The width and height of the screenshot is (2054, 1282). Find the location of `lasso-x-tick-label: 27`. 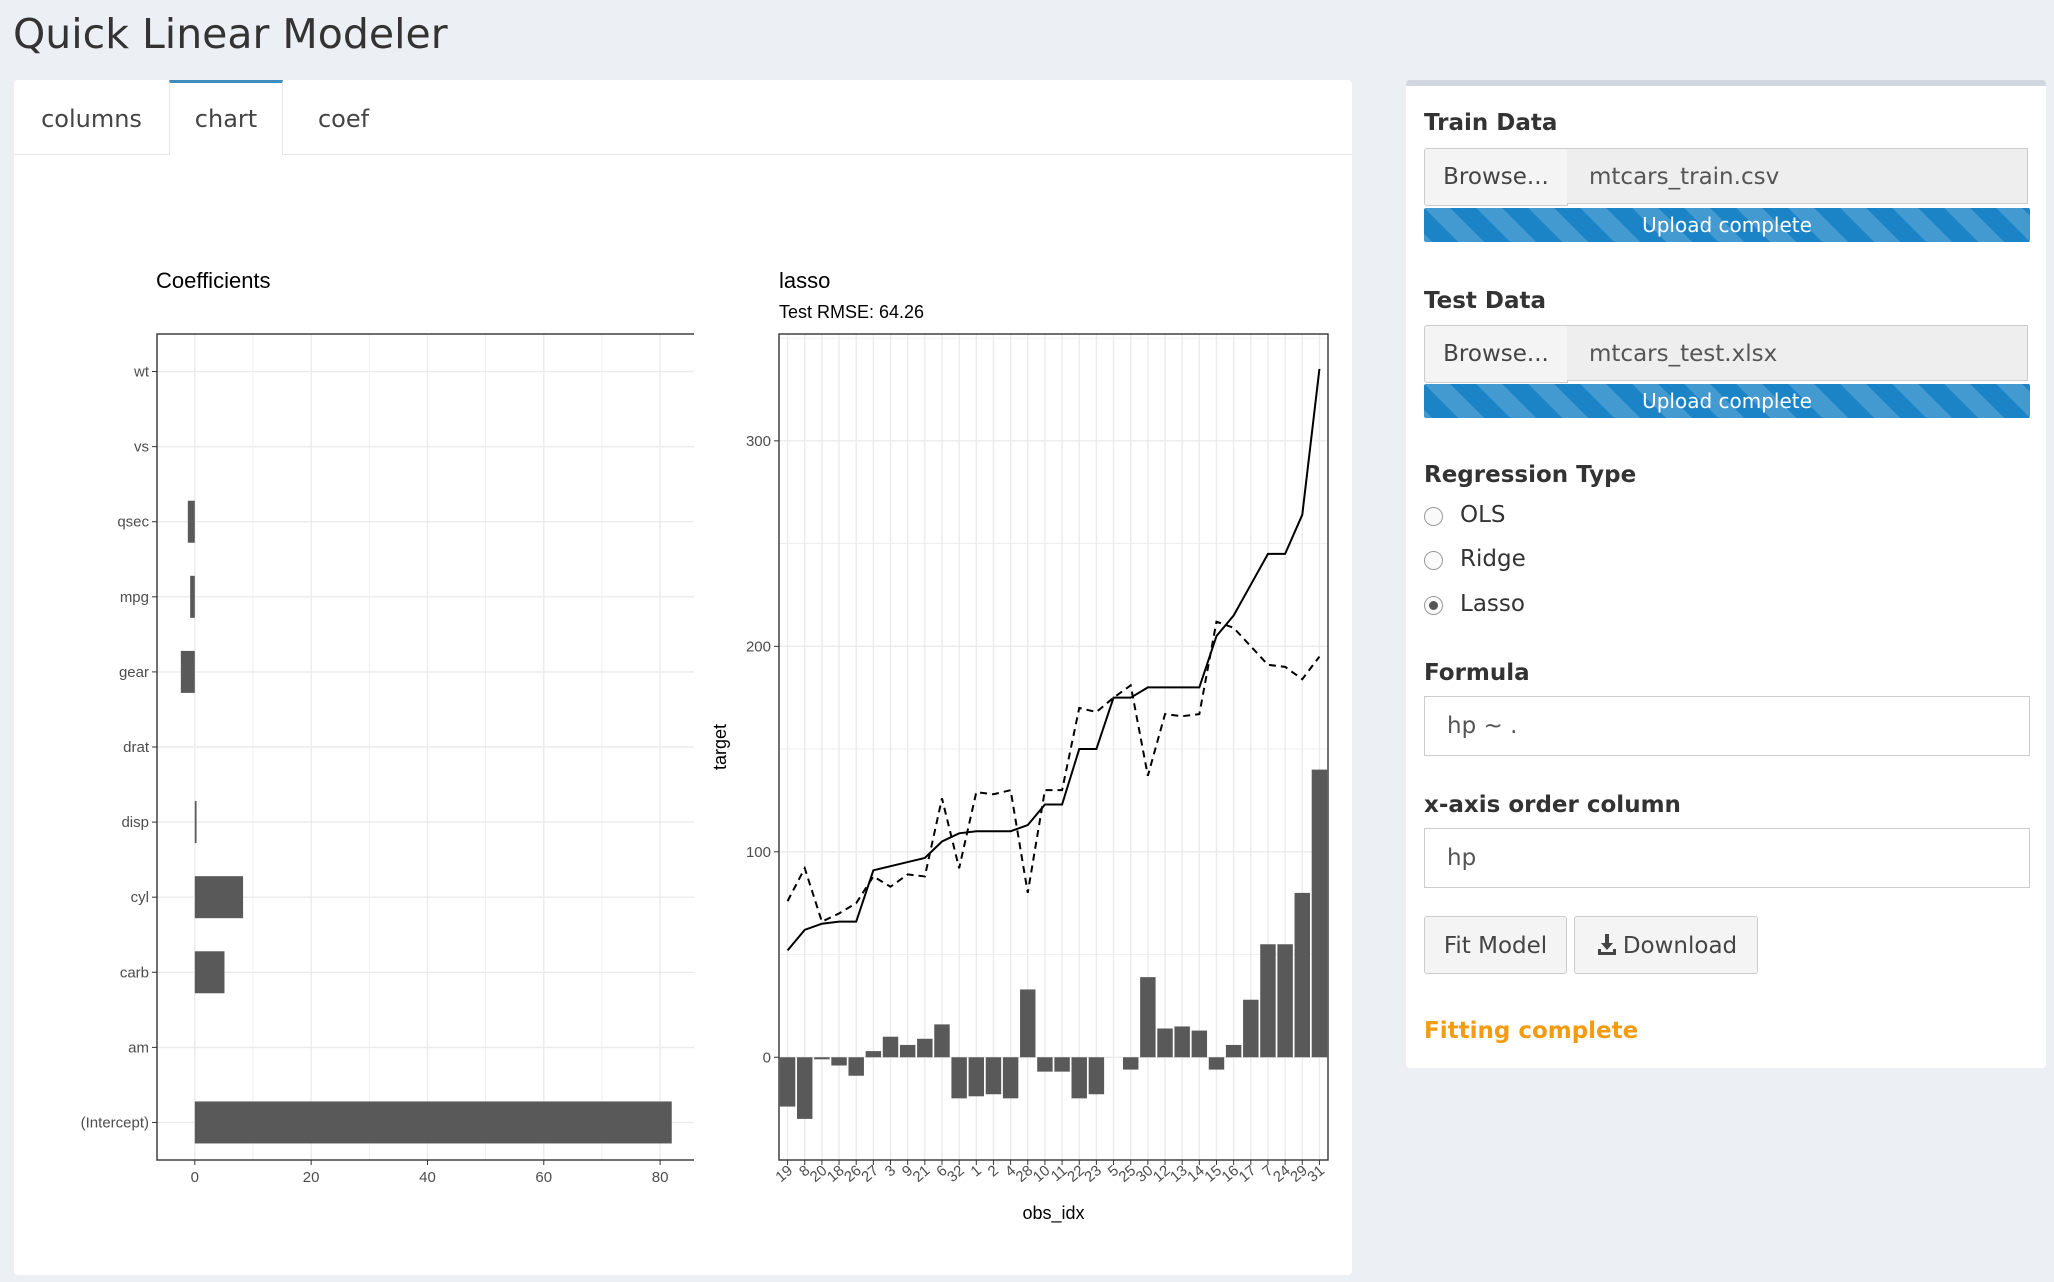

lasso-x-tick-label: 27 is located at coordinates (870, 1174).